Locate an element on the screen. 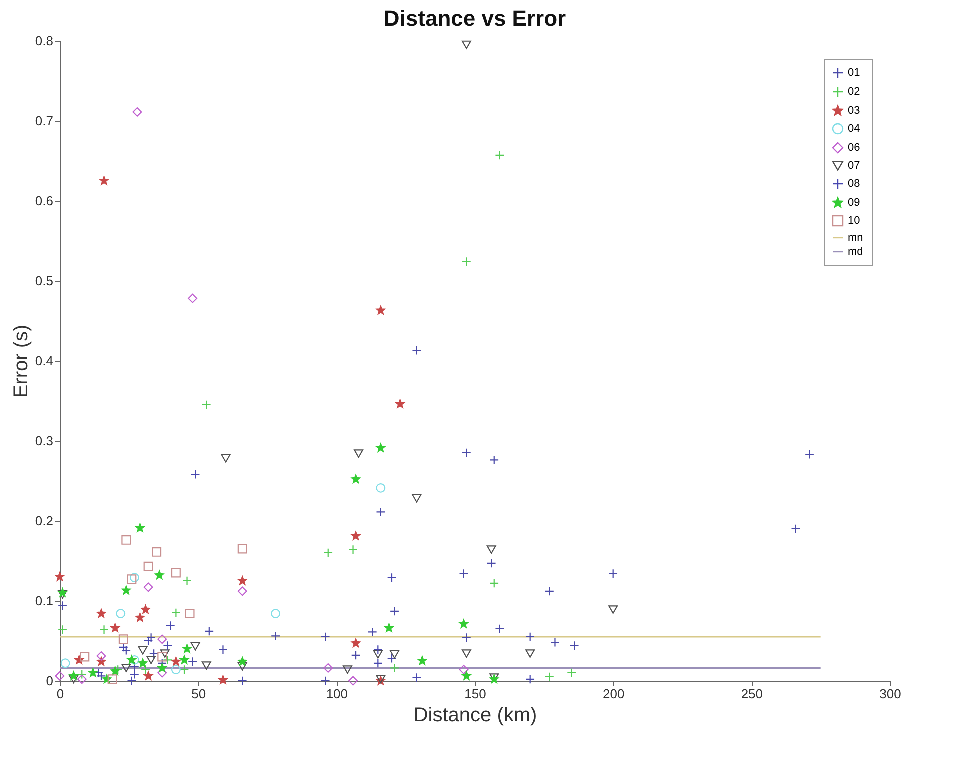 The width and height of the screenshot is (961, 781). x-tick-label: 250 is located at coordinates (752, 694).